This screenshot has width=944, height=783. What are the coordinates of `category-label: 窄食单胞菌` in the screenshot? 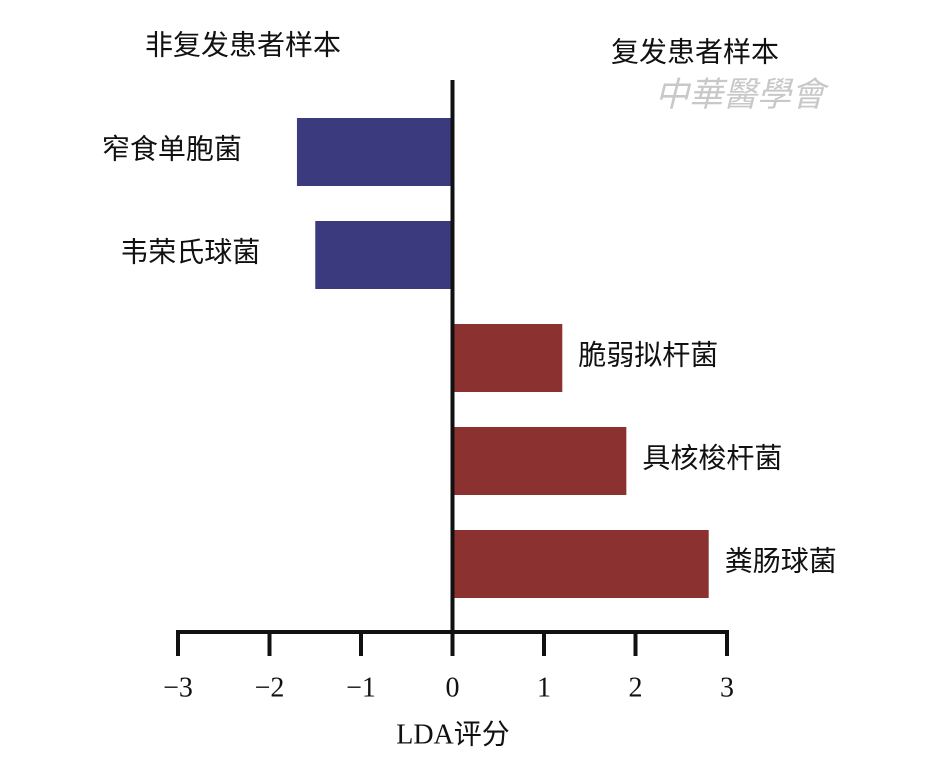 It's located at (172, 149).